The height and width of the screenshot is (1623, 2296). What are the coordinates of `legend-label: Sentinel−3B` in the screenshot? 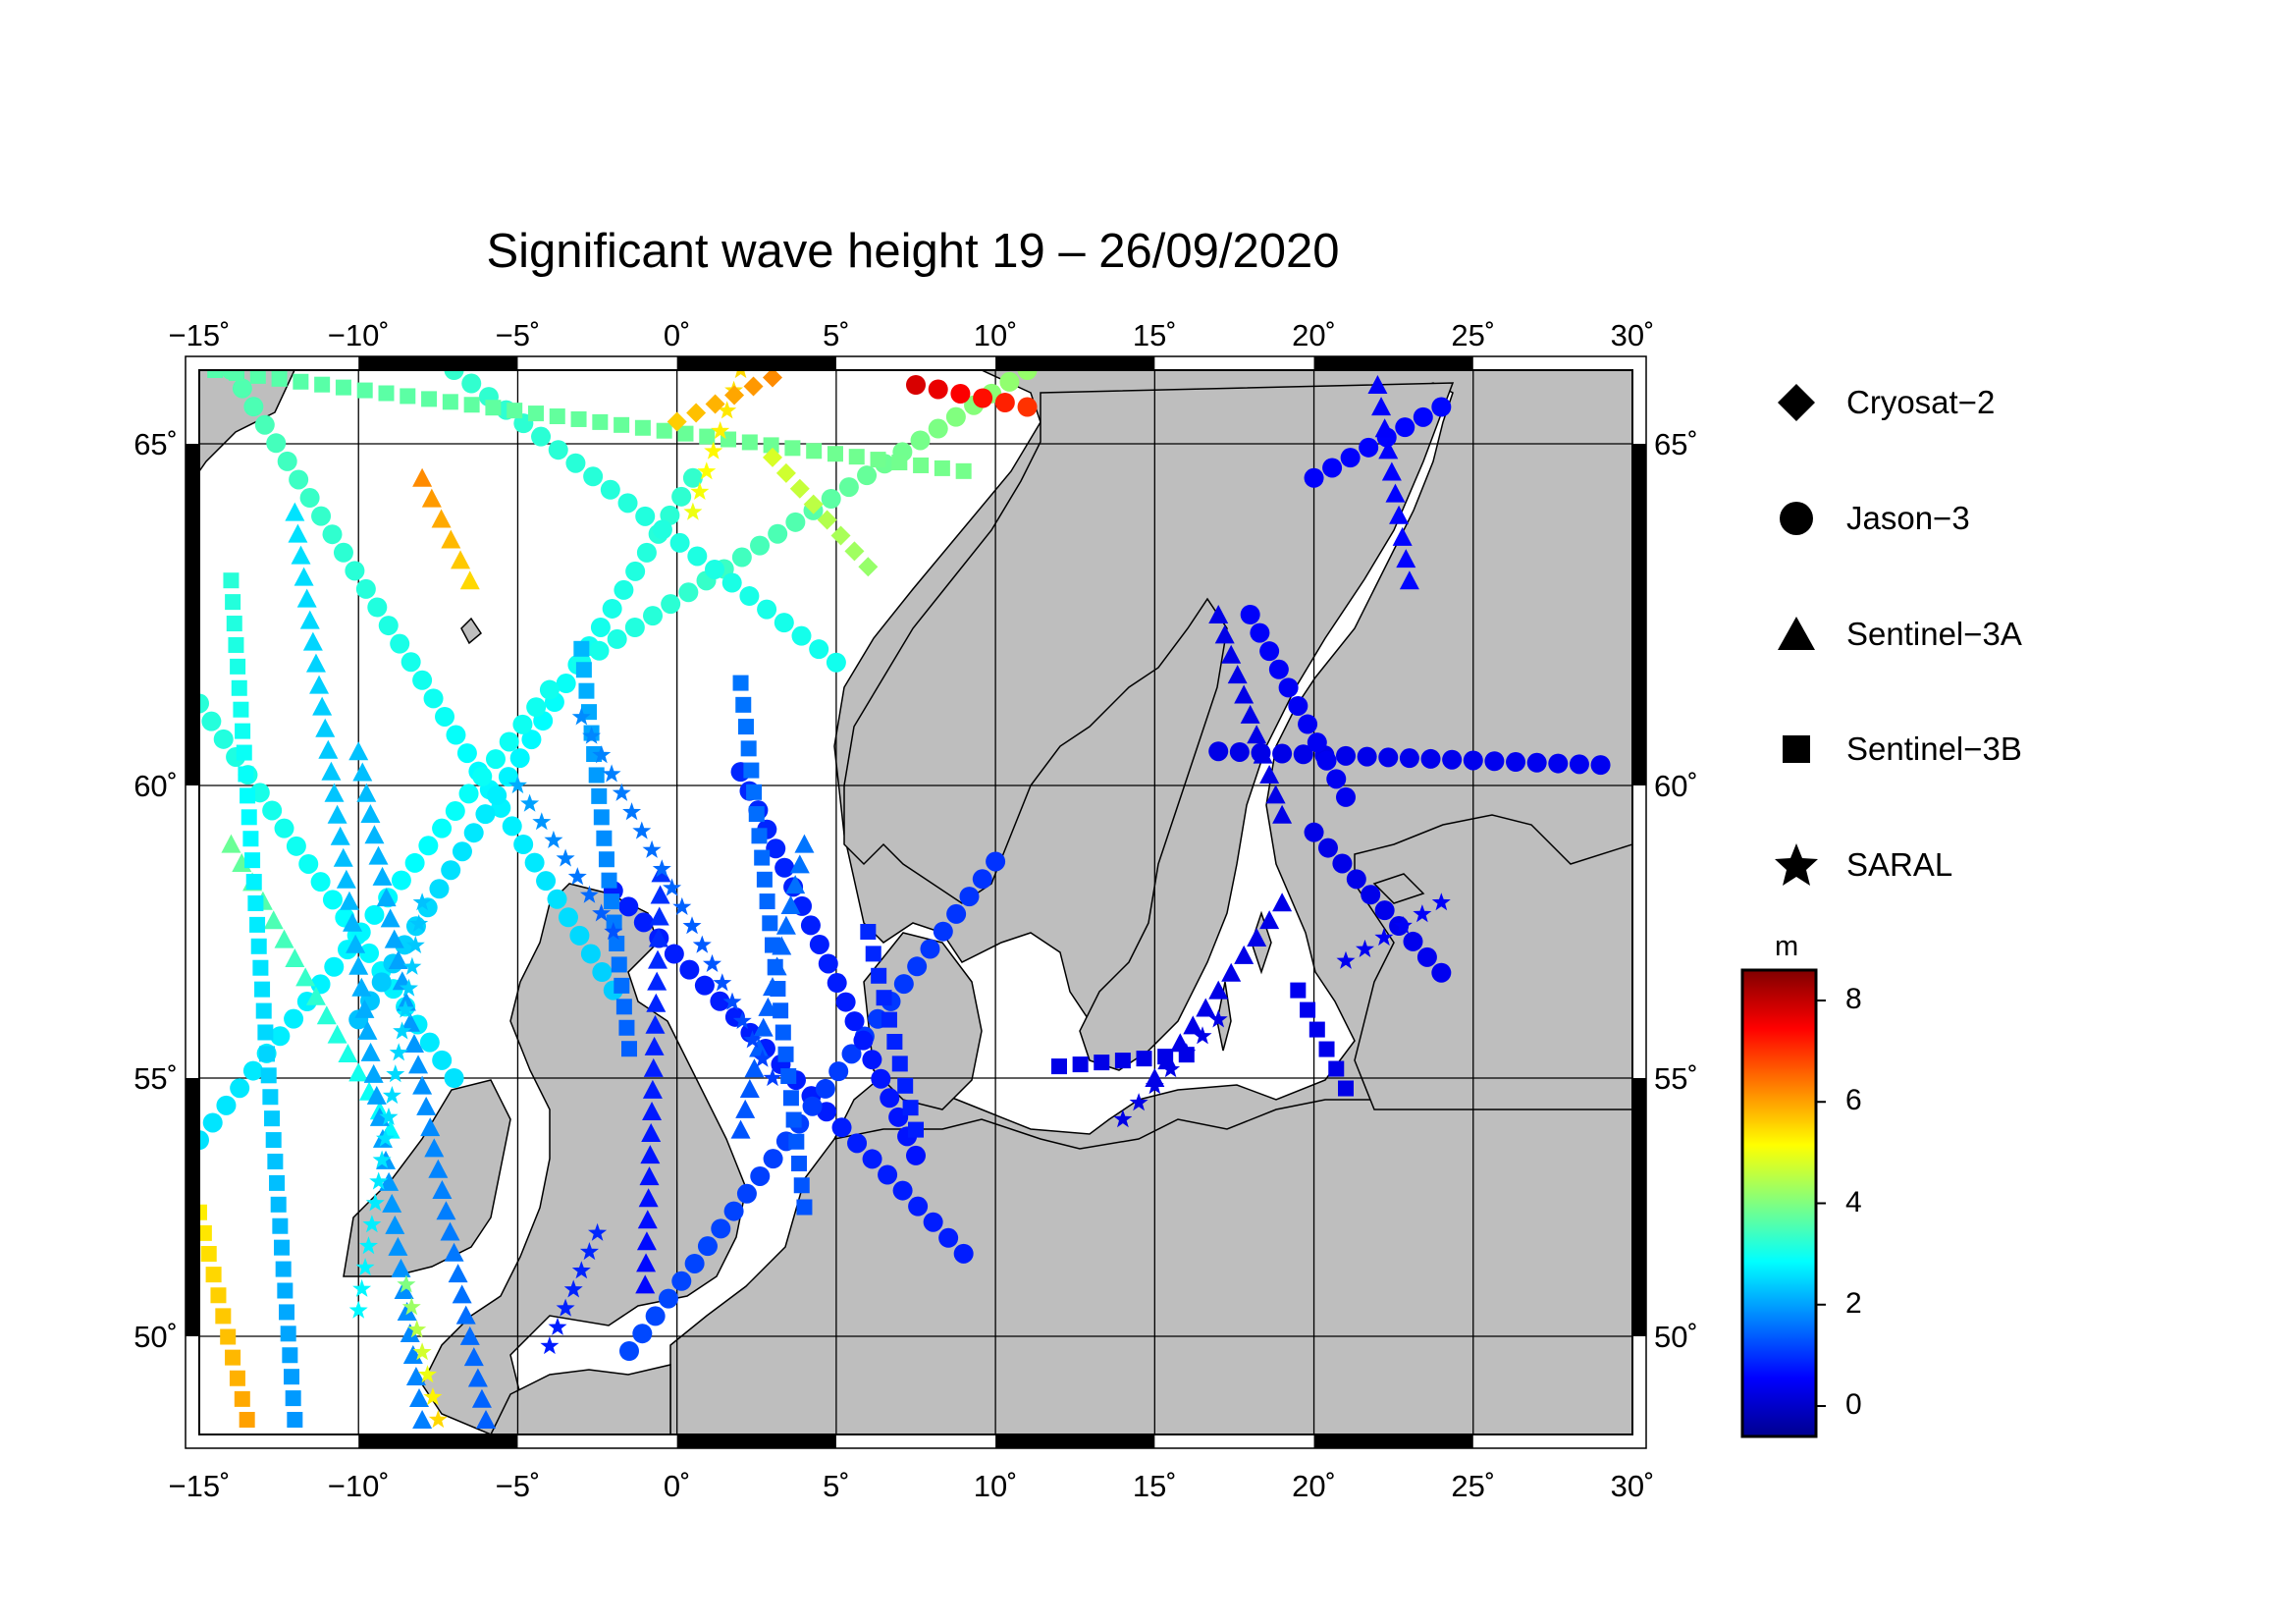 It's located at (1934, 748).